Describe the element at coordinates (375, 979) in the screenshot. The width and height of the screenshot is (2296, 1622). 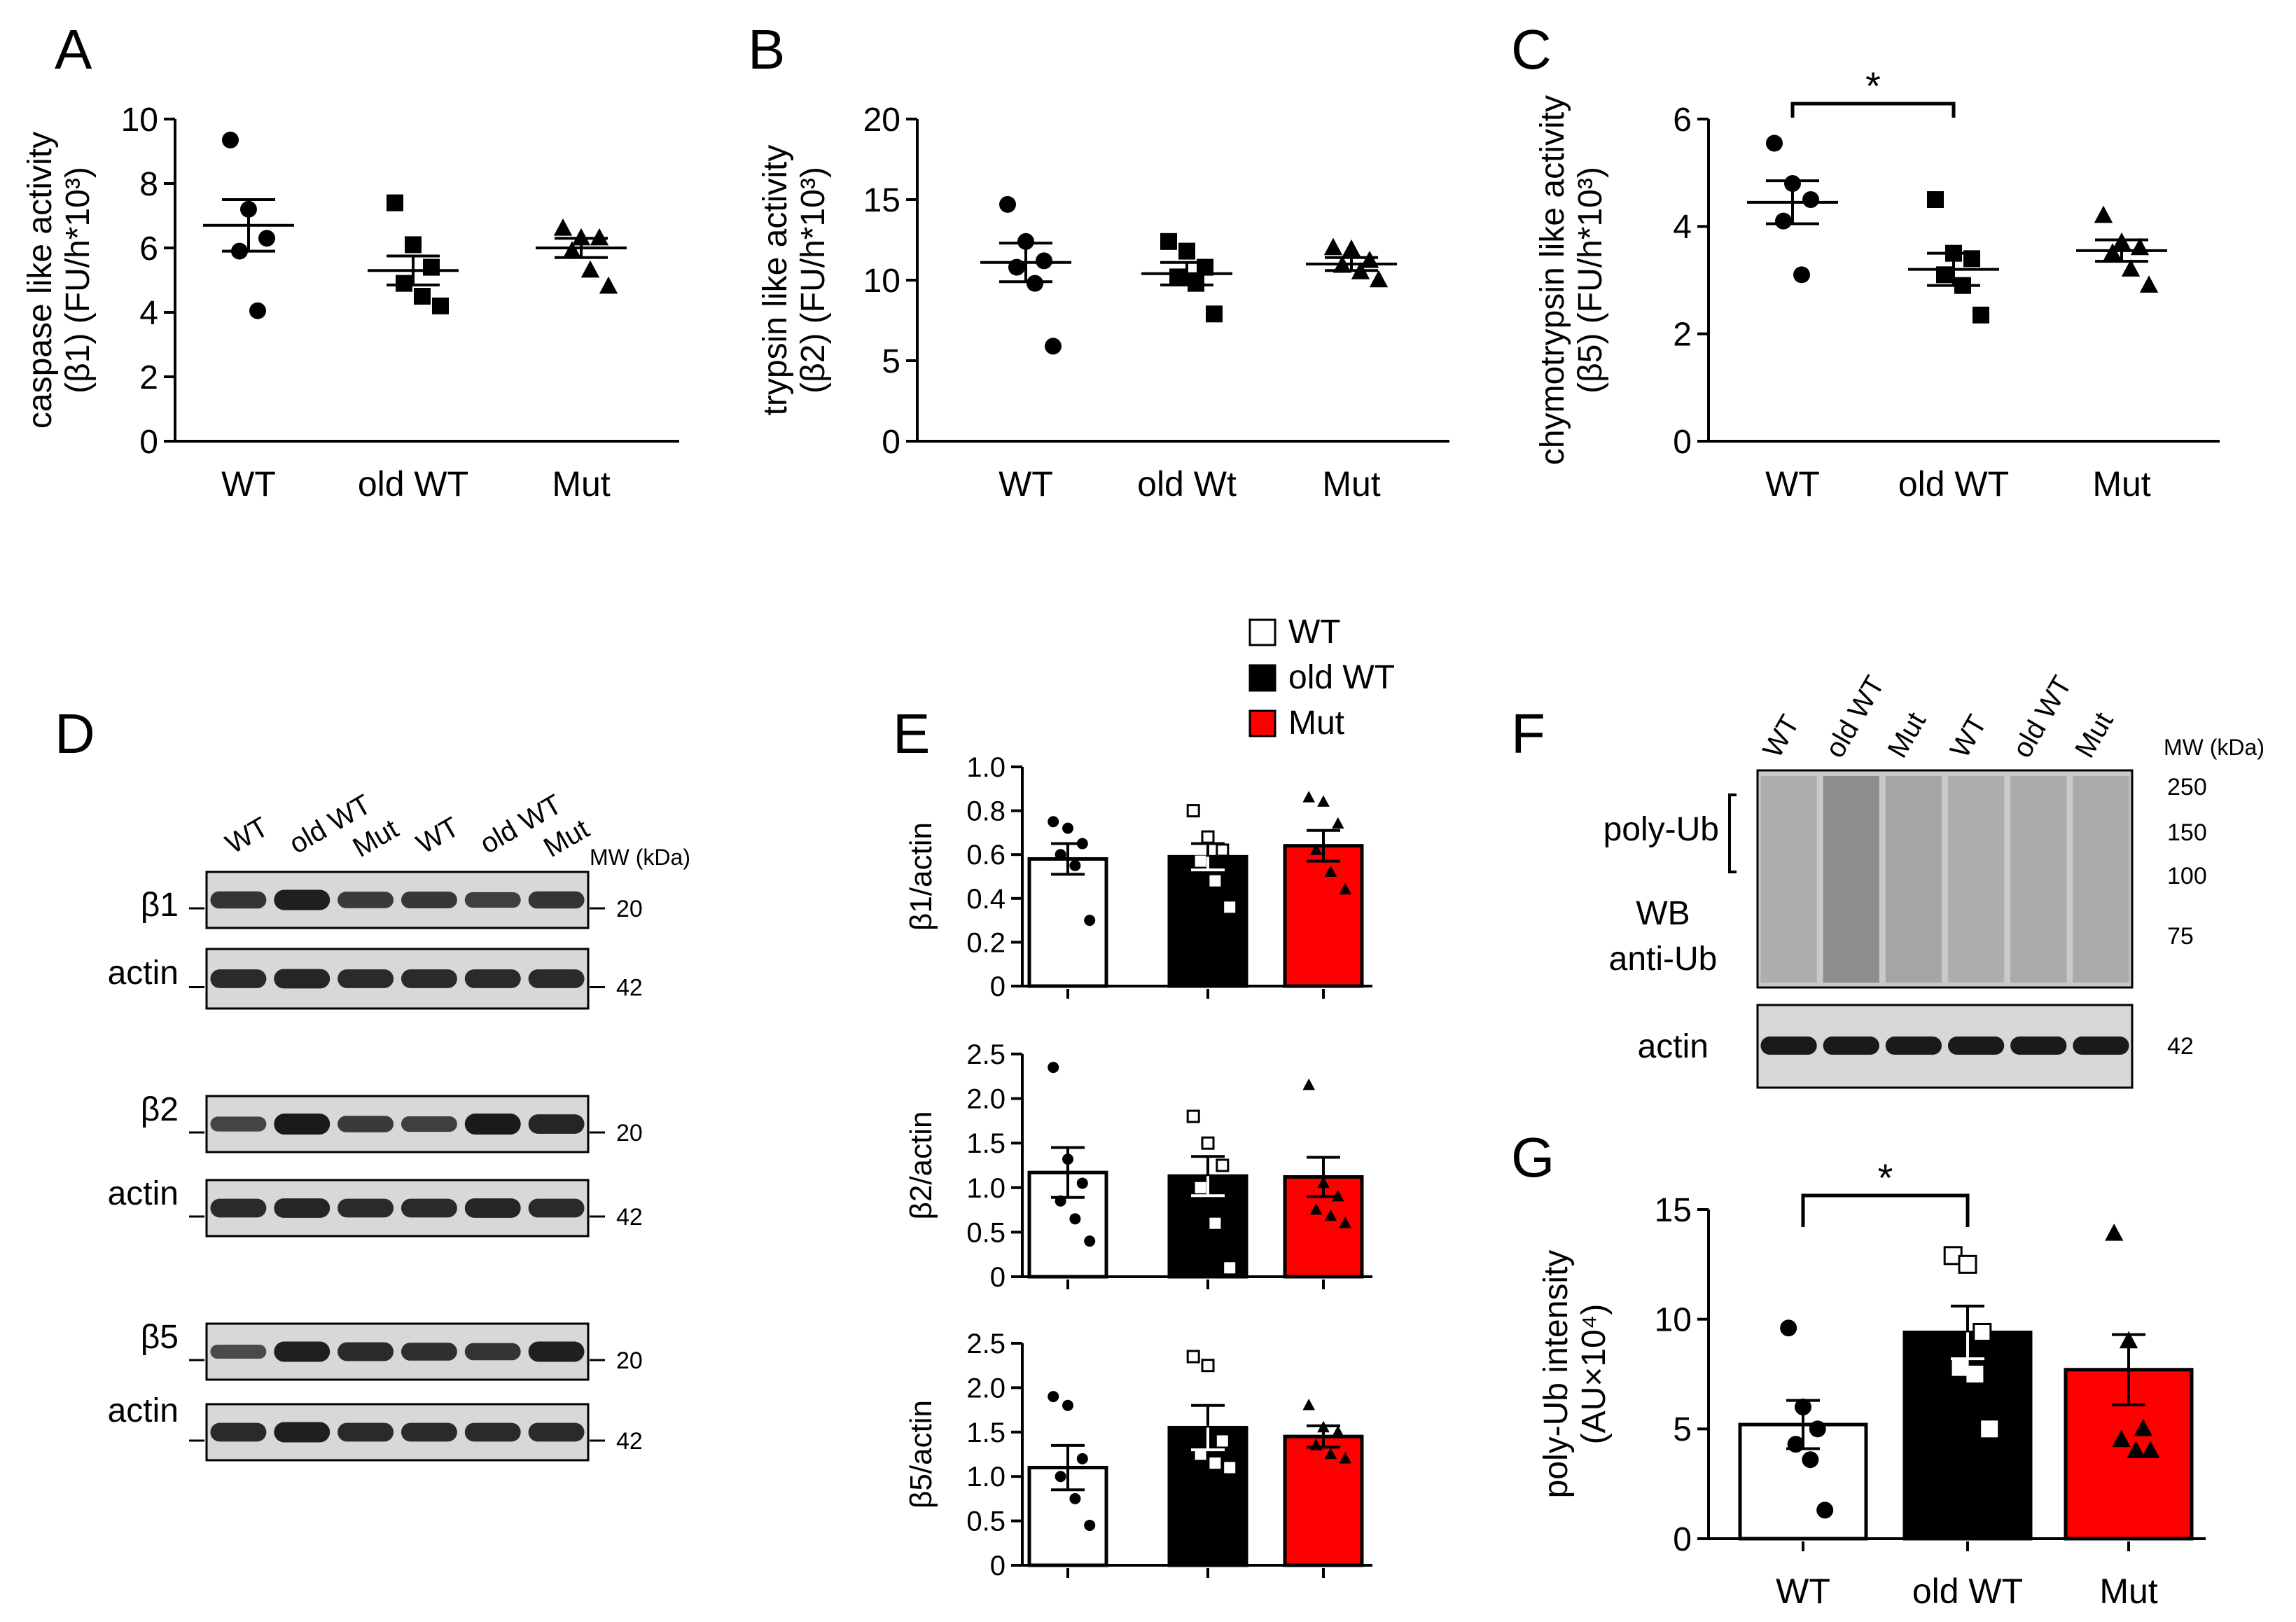
I see `blot-d-strip-1: actin 42` at that location.